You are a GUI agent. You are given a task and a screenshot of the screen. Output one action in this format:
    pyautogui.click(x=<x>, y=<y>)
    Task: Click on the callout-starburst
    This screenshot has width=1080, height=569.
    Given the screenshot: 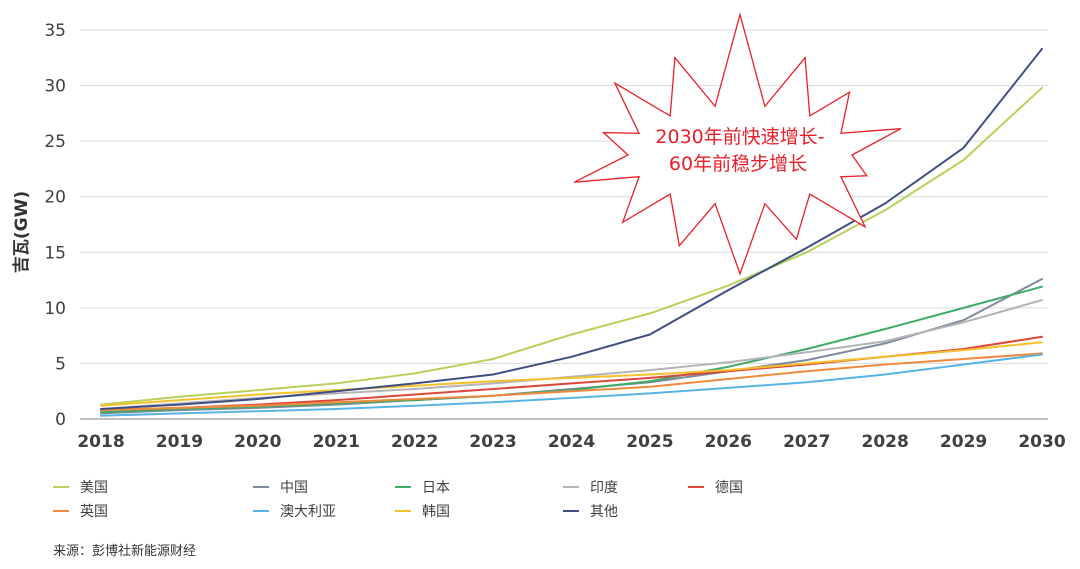 What is the action you would take?
    pyautogui.click(x=738, y=144)
    